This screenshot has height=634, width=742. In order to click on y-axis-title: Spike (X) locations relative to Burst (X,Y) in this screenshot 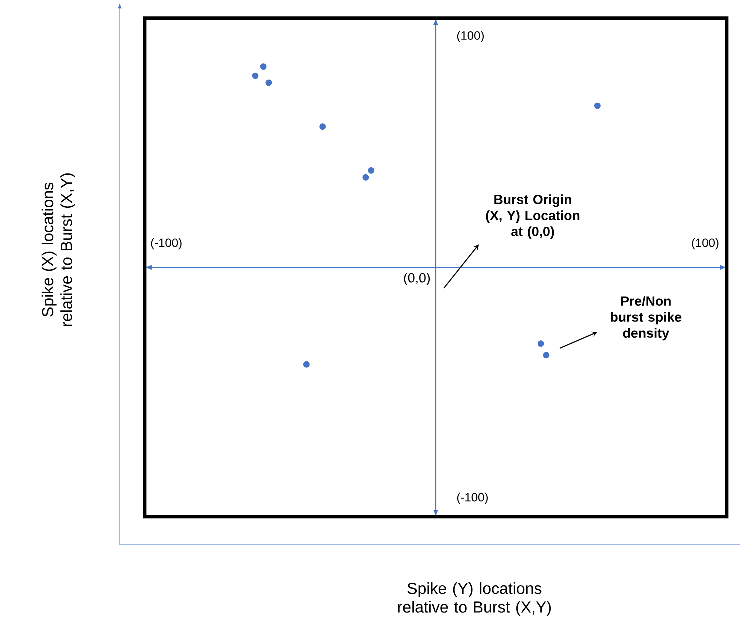, I will do `click(59, 250)`.